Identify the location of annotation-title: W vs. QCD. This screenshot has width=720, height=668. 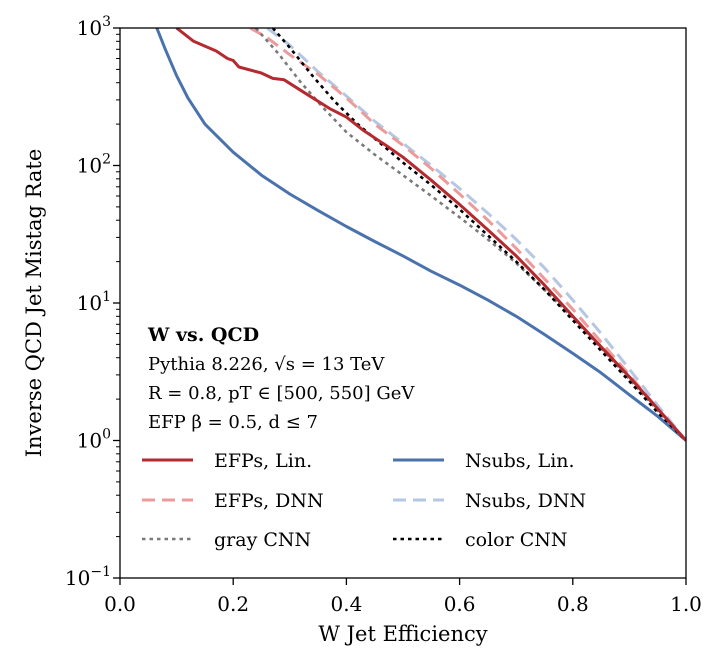
(203, 335).